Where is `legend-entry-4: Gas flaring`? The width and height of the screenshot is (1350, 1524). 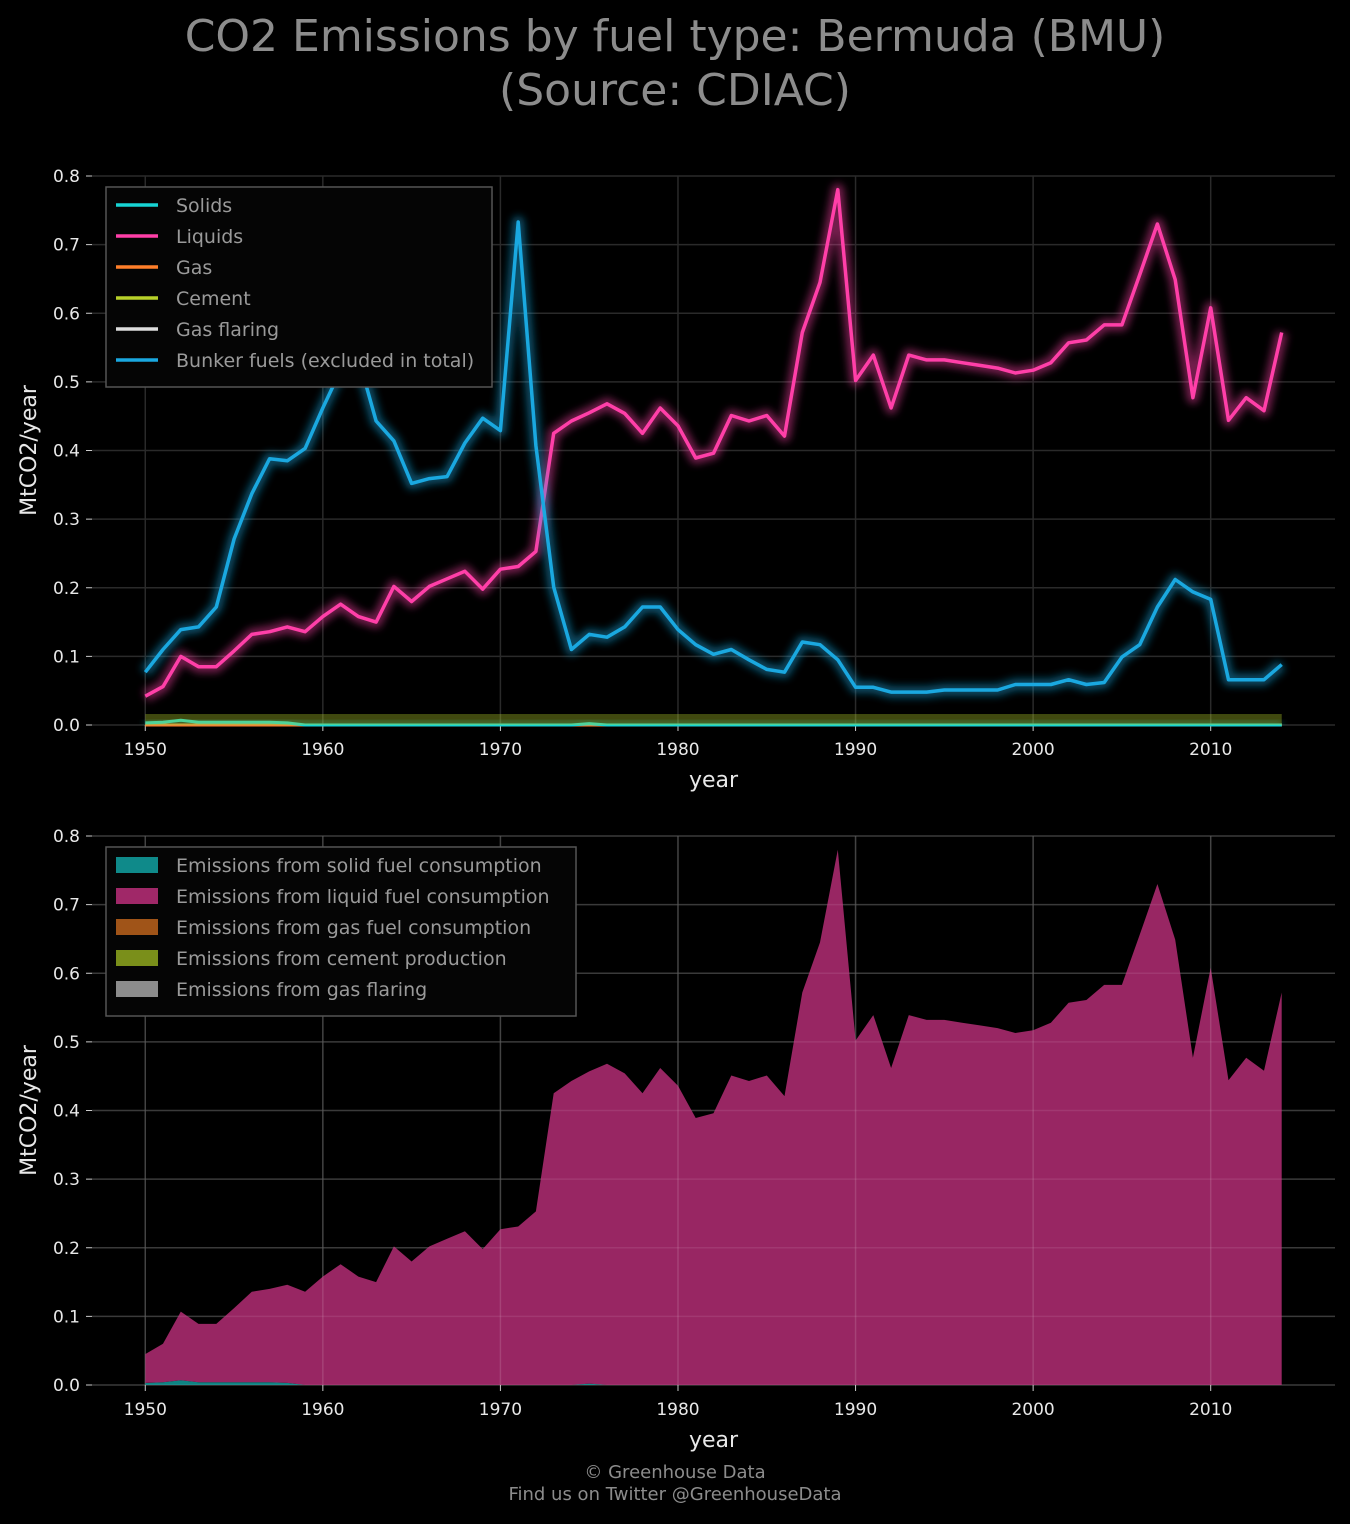 legend-entry-4: Gas flaring is located at coordinates (227, 330).